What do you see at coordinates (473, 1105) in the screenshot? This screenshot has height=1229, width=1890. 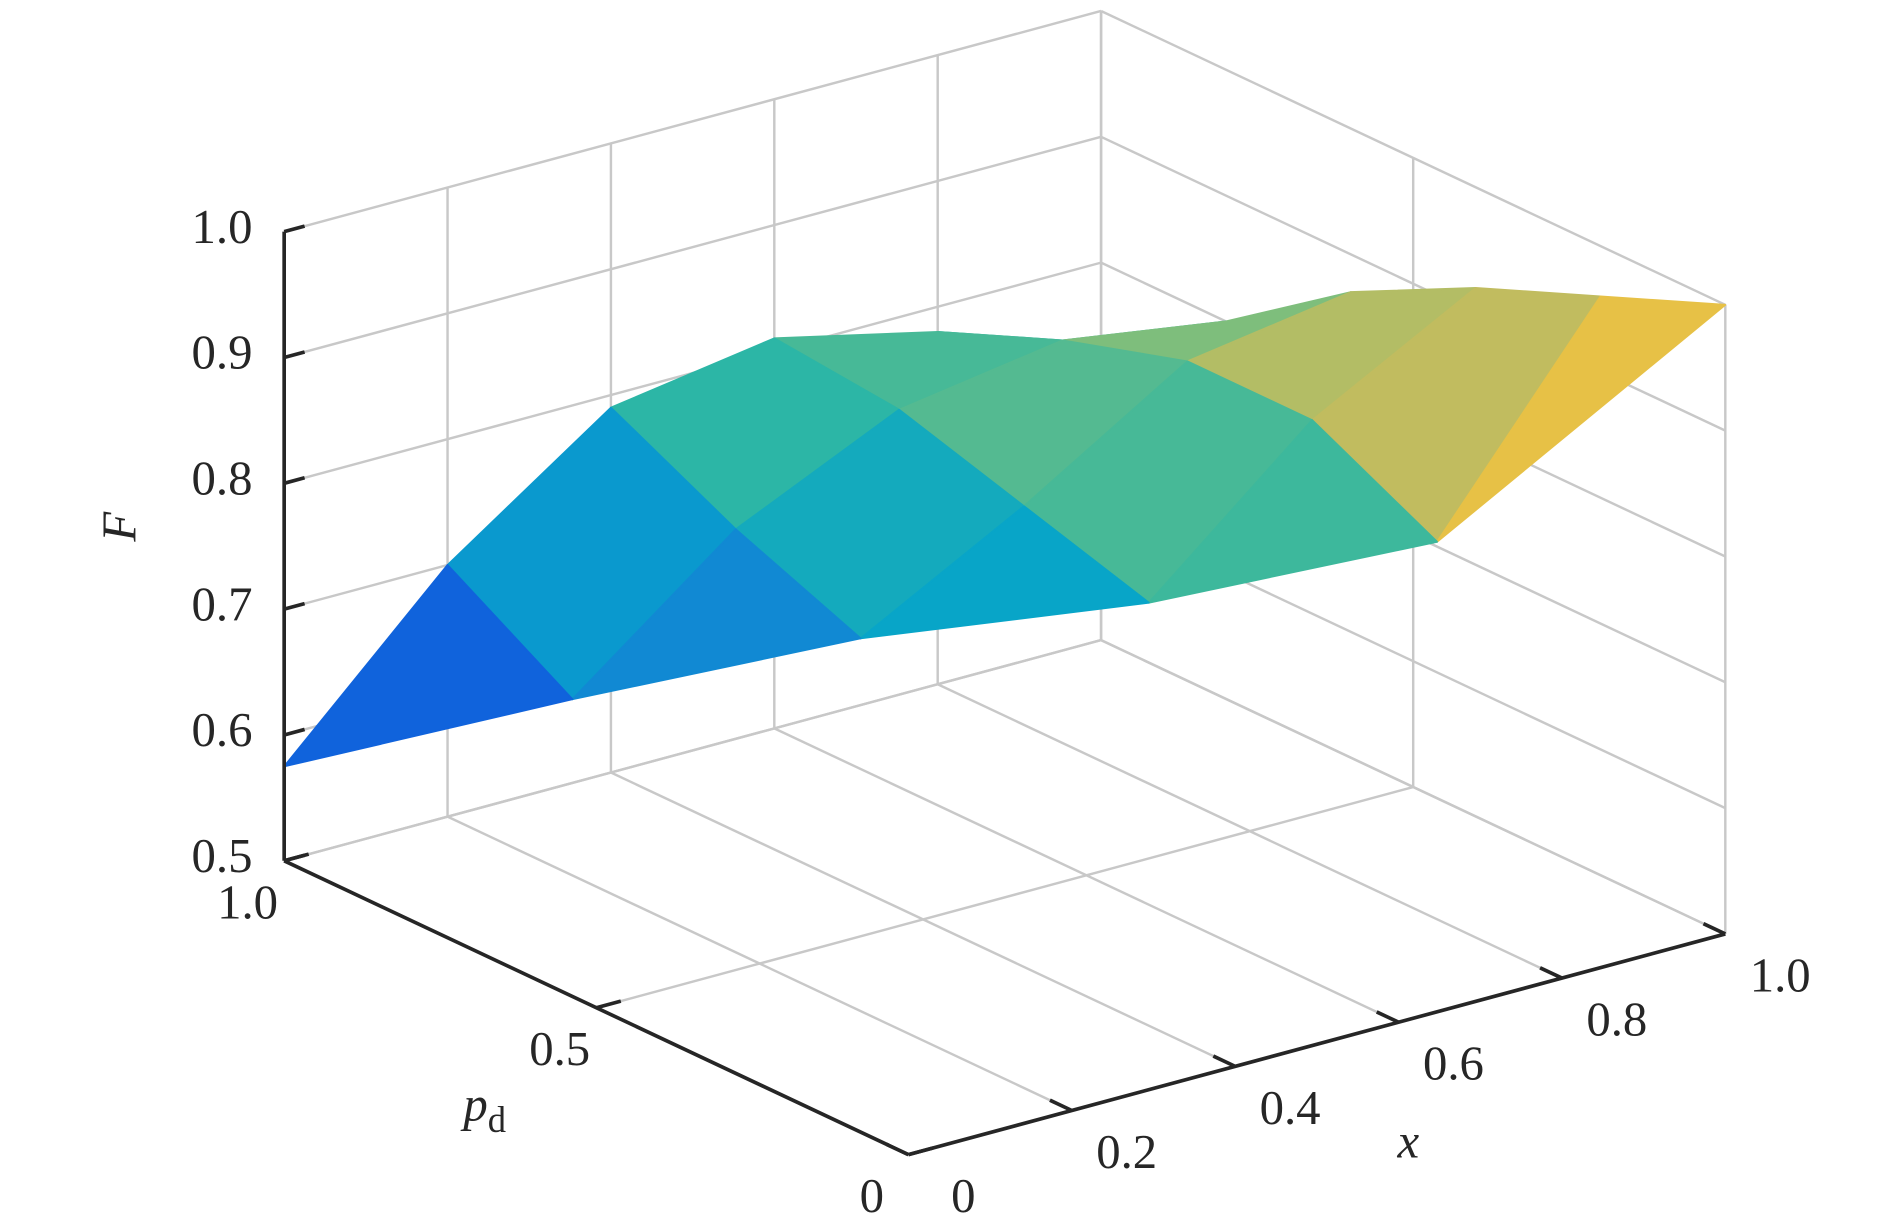 I see `y-axis-label-main: p` at bounding box center [473, 1105].